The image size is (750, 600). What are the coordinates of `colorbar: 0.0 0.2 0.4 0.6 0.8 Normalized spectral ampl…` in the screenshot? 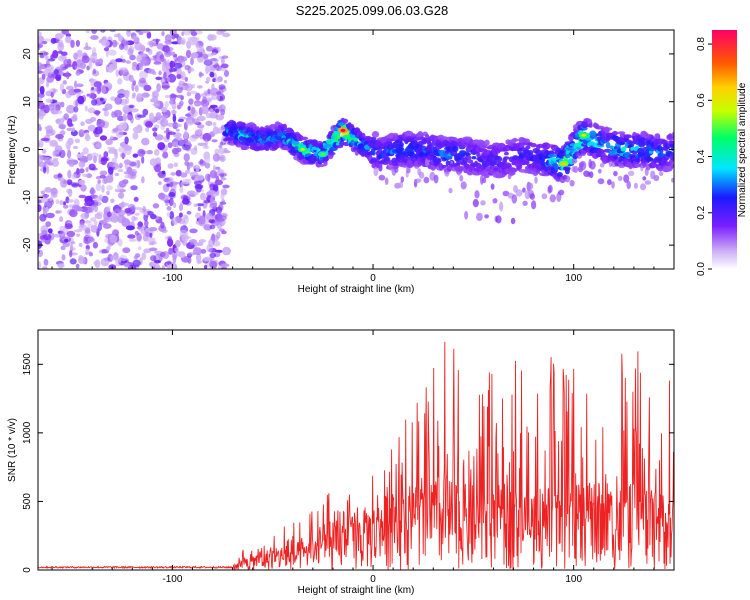 It's located at (722, 153).